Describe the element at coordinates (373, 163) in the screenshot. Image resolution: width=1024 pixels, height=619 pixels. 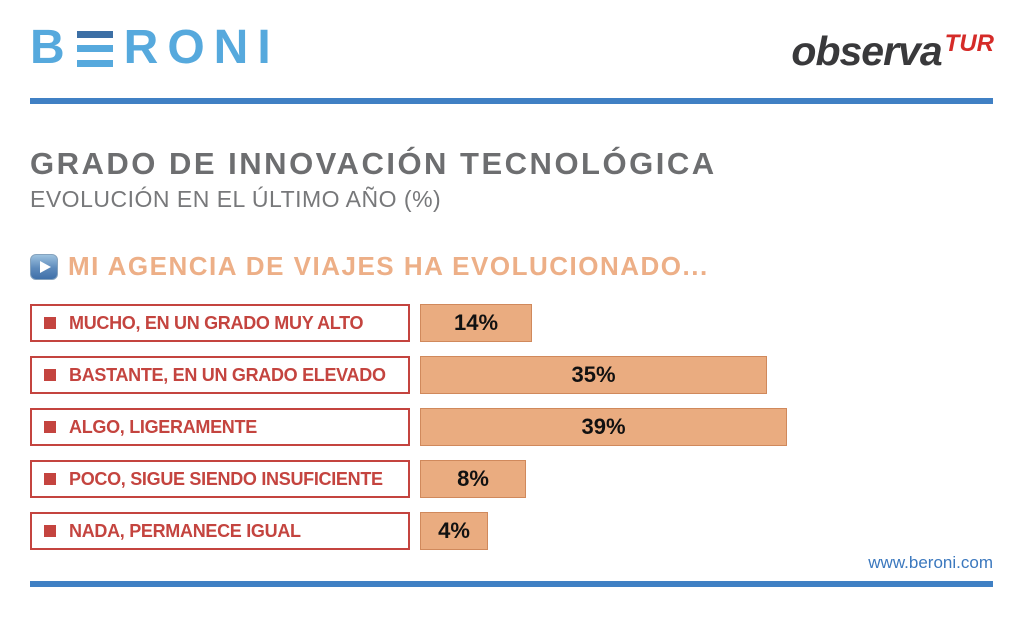
I see `page-title: GRADO DE INNOVACIÓN TECNOLÓGICA` at that location.